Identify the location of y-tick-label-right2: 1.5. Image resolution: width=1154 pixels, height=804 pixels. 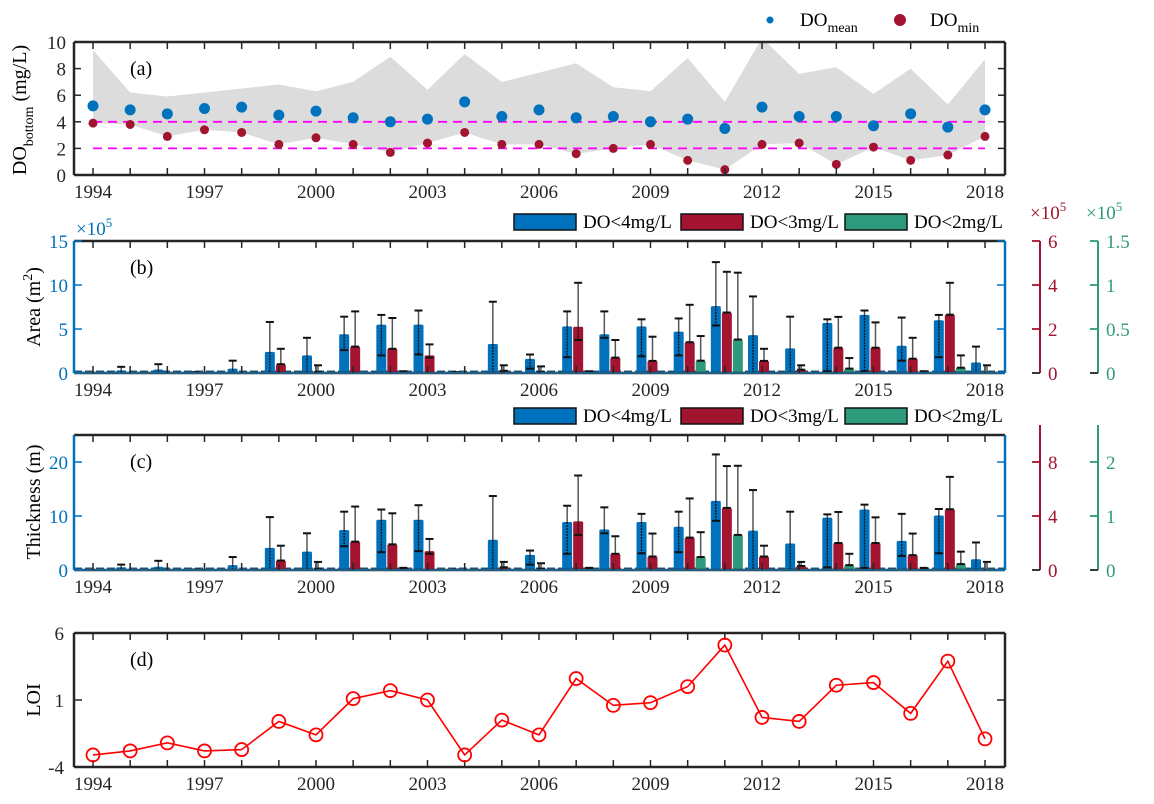
(1118, 242).